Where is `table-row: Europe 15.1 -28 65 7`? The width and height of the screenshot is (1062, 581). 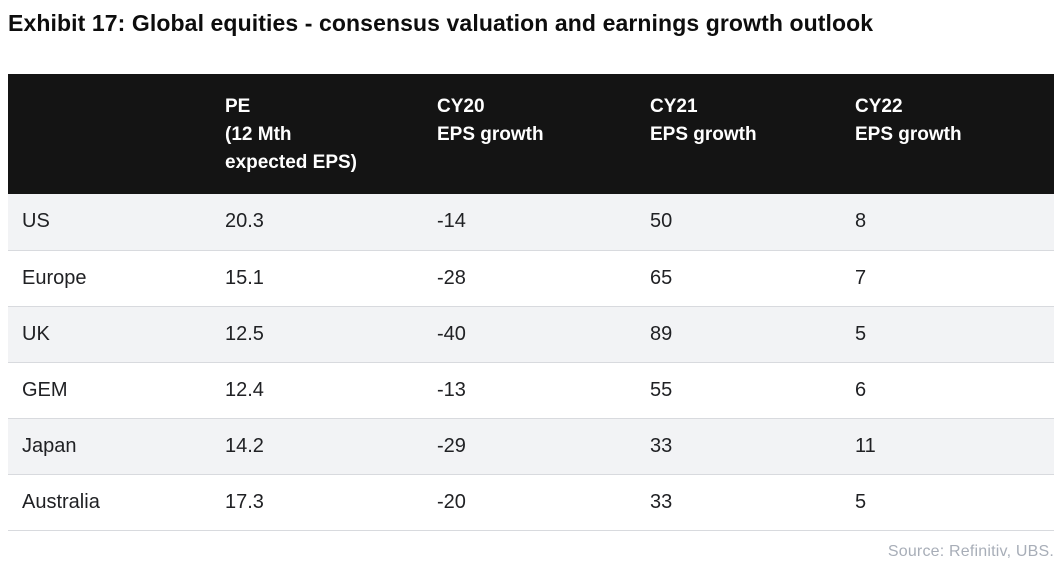
table-row: Europe 15.1 -28 65 7 is located at coordinates (531, 278).